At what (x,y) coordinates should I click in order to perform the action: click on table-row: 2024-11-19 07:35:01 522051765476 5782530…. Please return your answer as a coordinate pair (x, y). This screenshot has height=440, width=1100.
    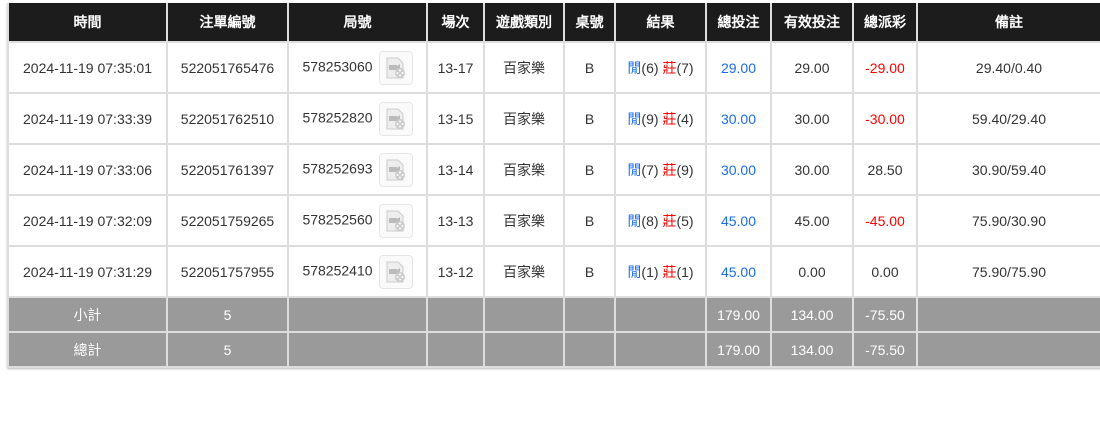
    Looking at the image, I should click on (553, 67).